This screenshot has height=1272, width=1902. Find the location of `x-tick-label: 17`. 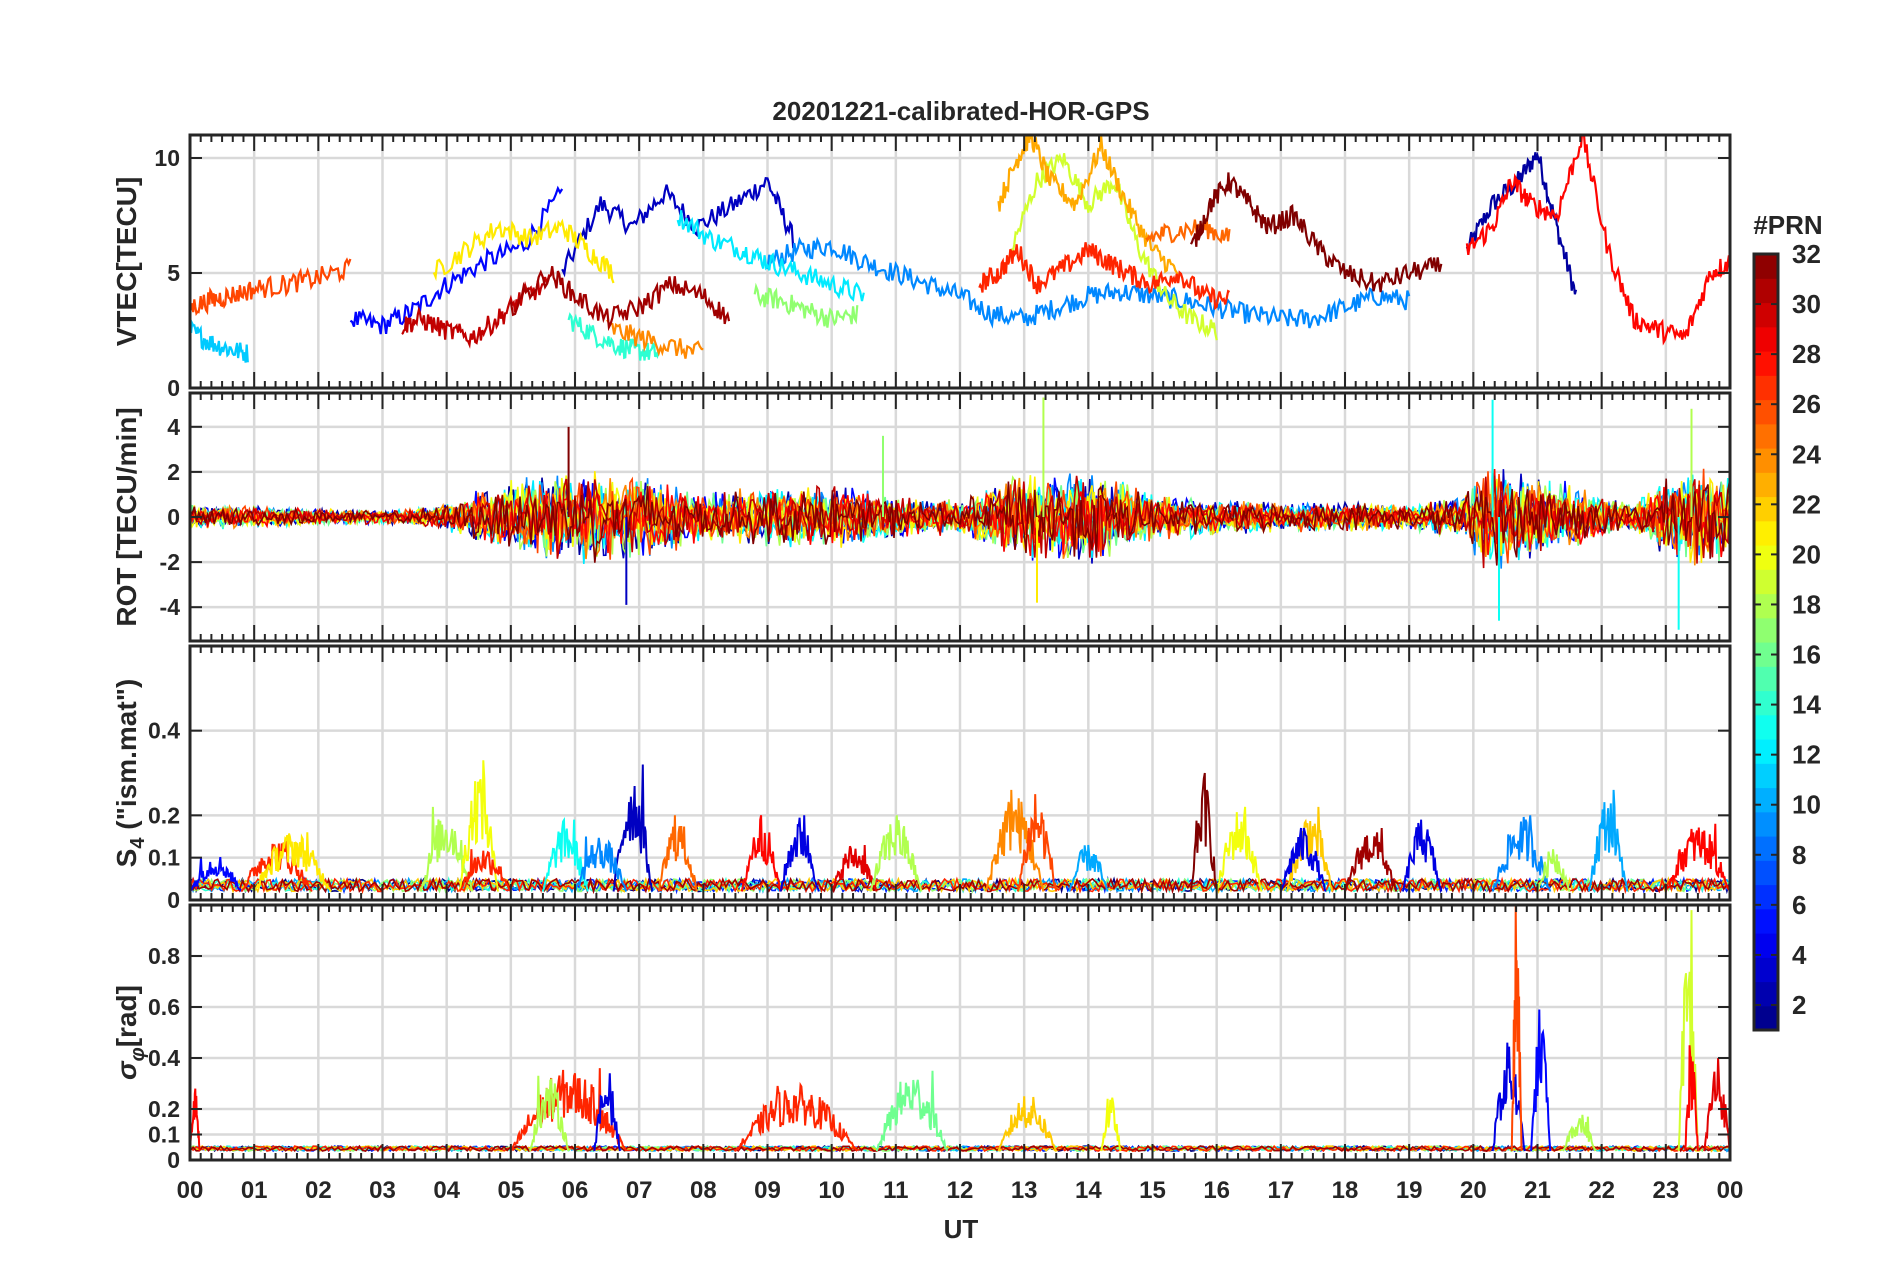

x-tick-label: 17 is located at coordinates (1280, 1190).